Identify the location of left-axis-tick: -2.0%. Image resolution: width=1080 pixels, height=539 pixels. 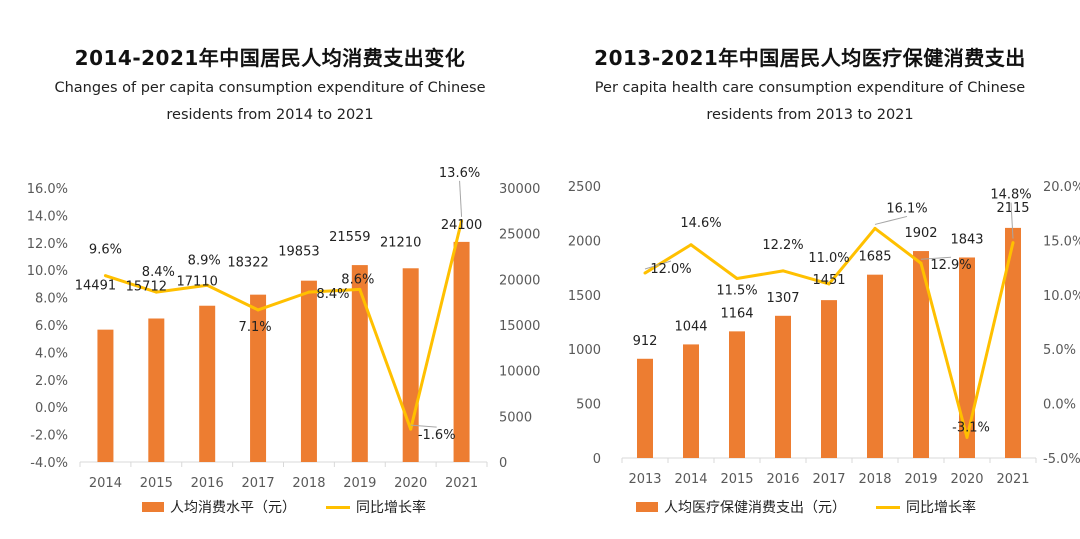
(49, 436).